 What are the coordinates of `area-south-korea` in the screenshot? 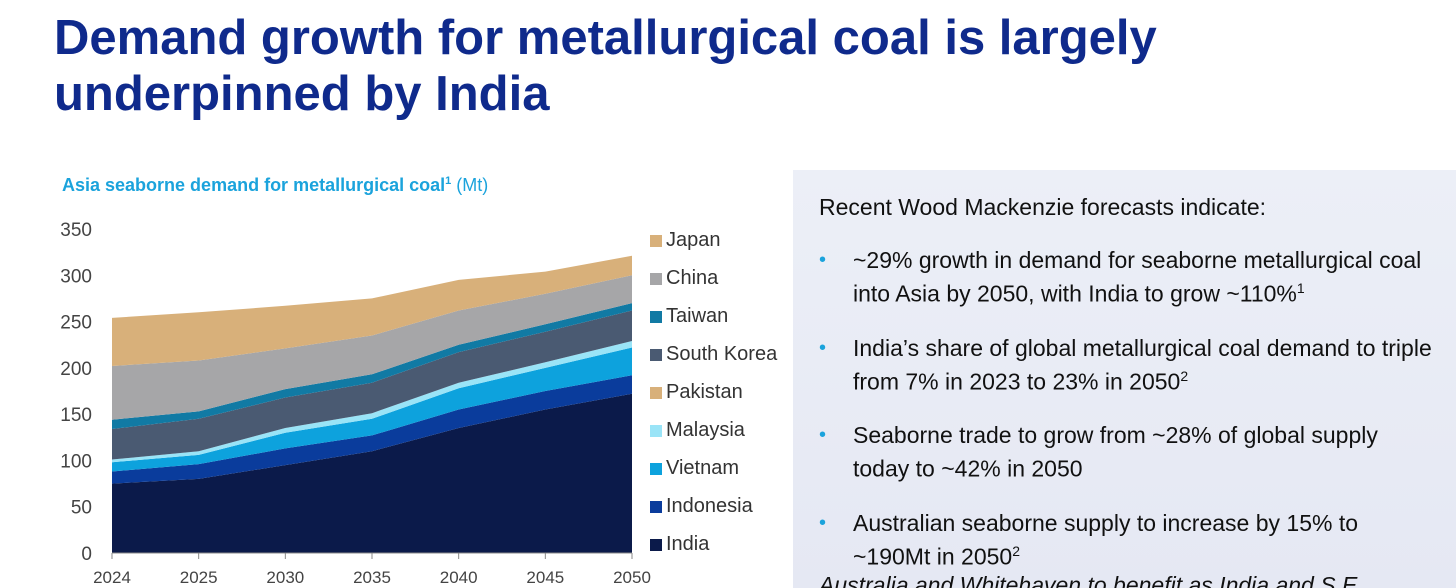 It's located at (372, 385).